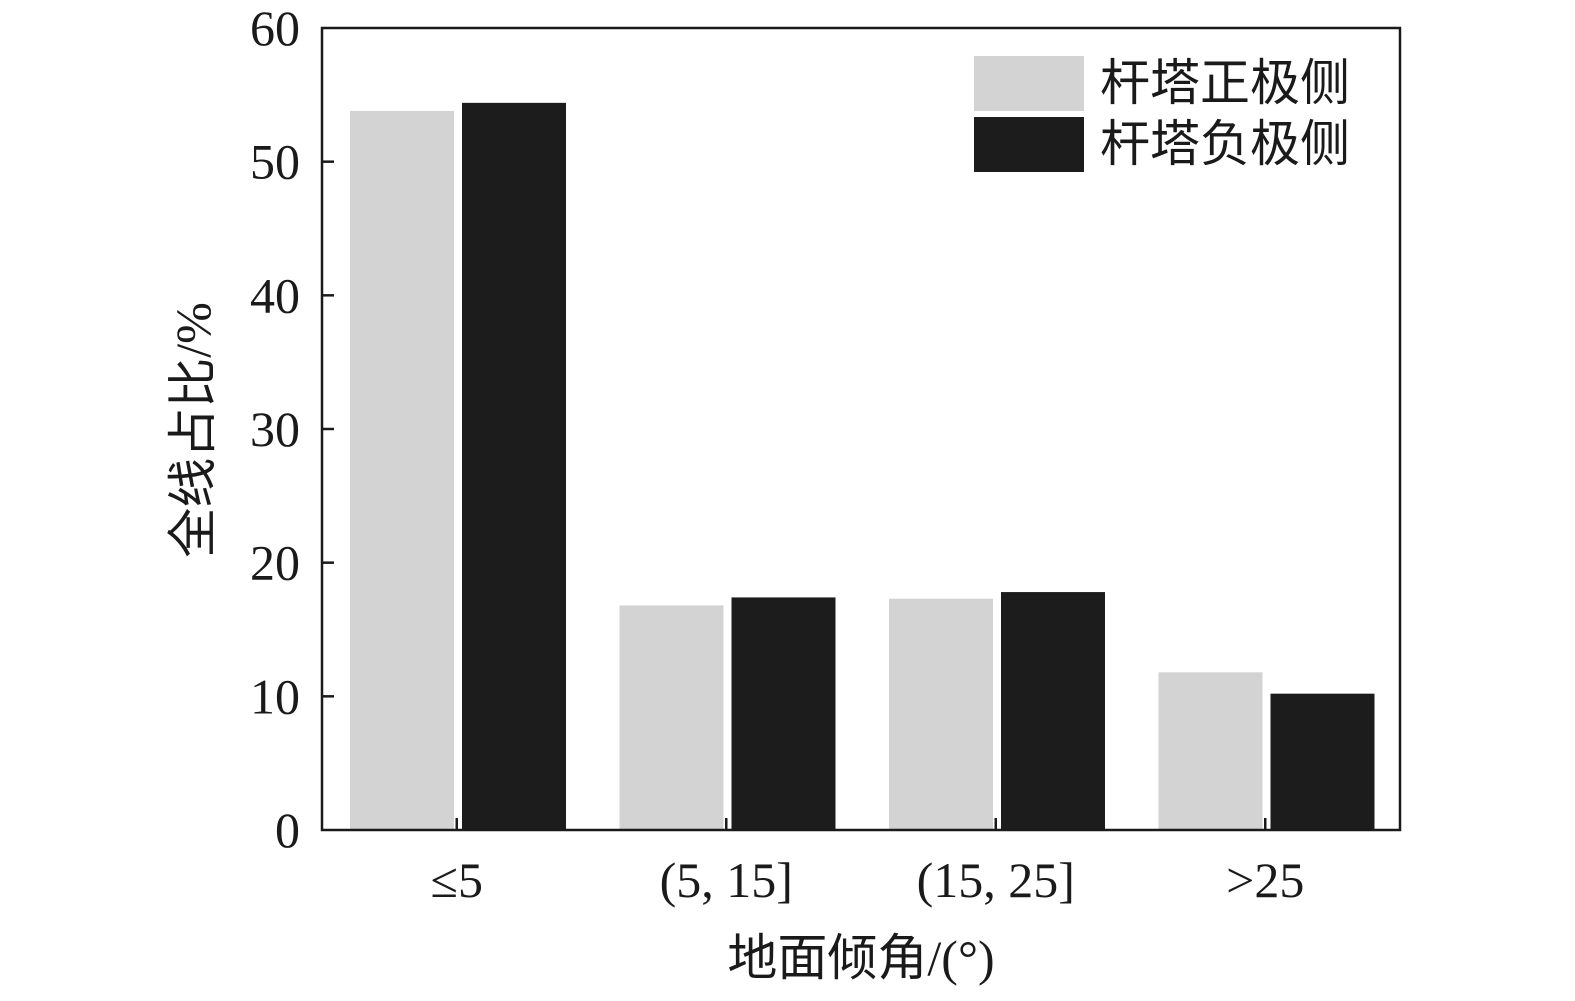 The width and height of the screenshot is (1575, 1001). Describe the element at coordinates (275, 295) in the screenshot. I see `y-tick-label: 40` at that location.